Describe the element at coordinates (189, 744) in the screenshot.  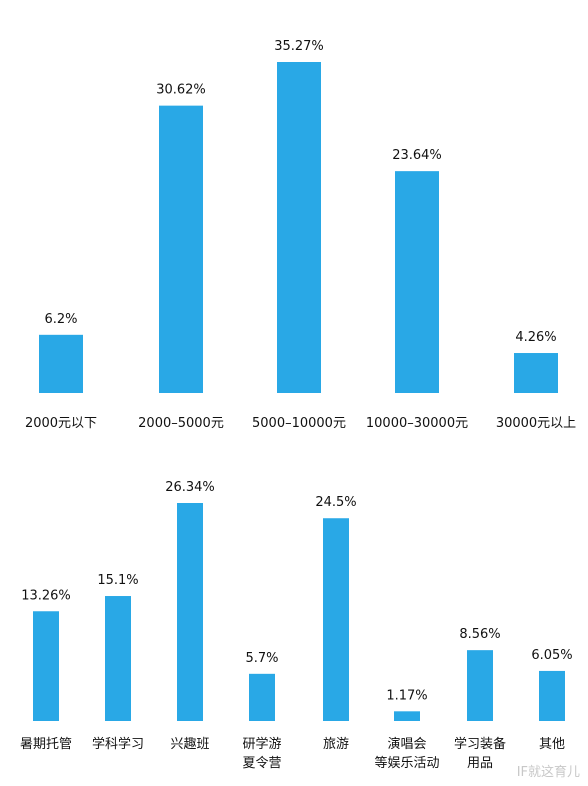
I see `tick-label: 兴趣班` at that location.